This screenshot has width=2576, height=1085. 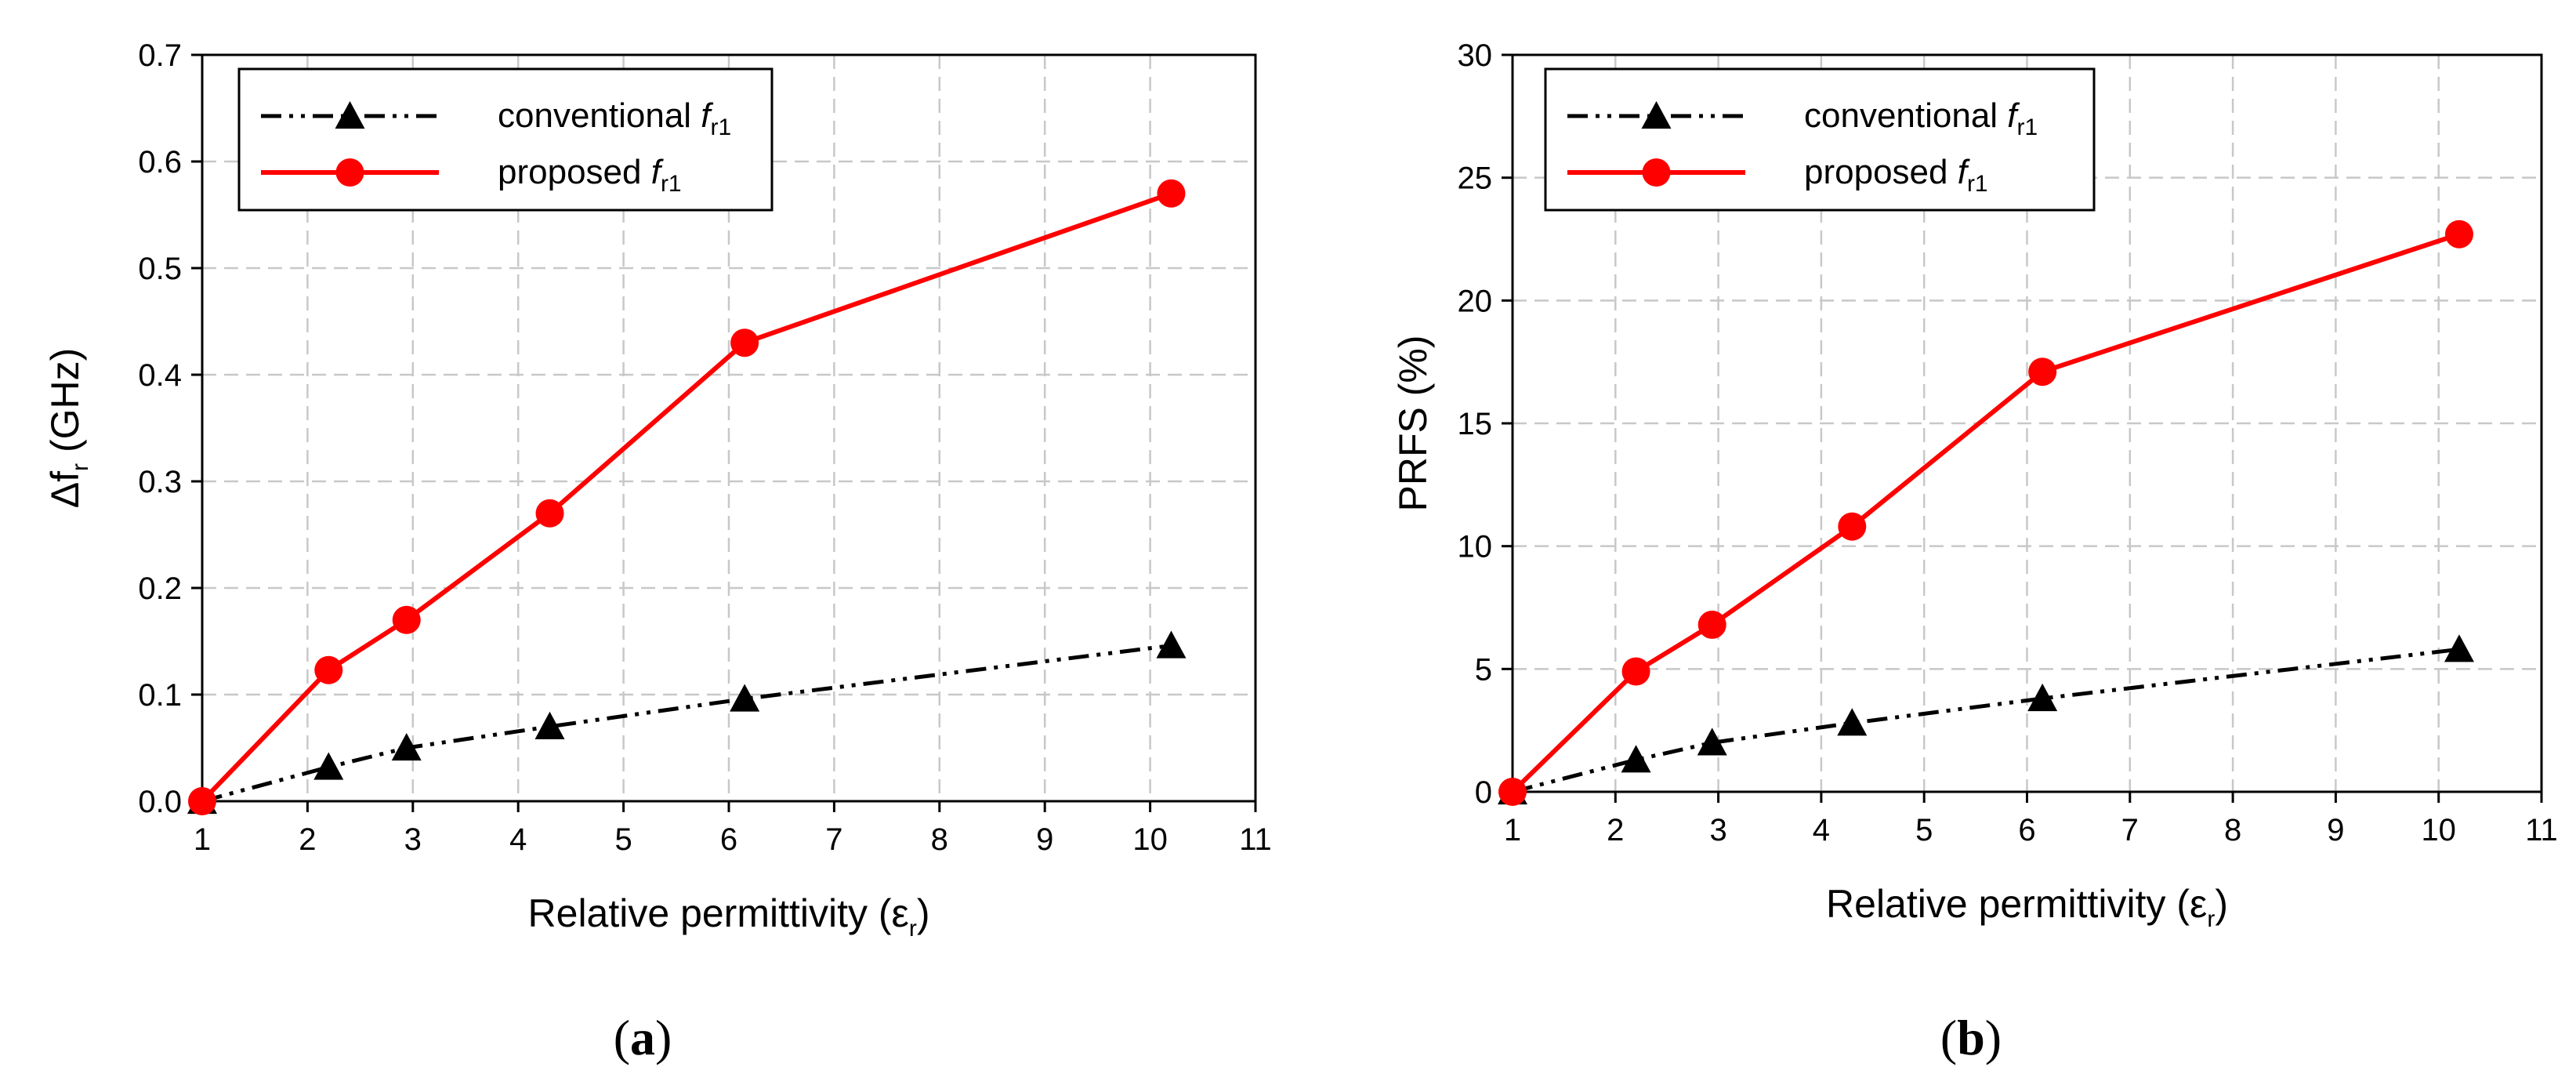 What do you see at coordinates (643, 1037) in the screenshot?
I see `panel-caption: (a)` at bounding box center [643, 1037].